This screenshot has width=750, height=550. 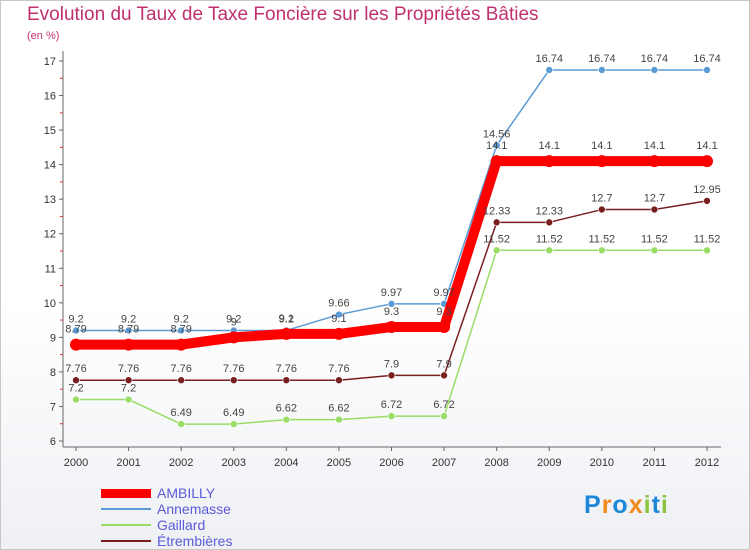 I want to click on data-label: 11.52, so click(x=496, y=239).